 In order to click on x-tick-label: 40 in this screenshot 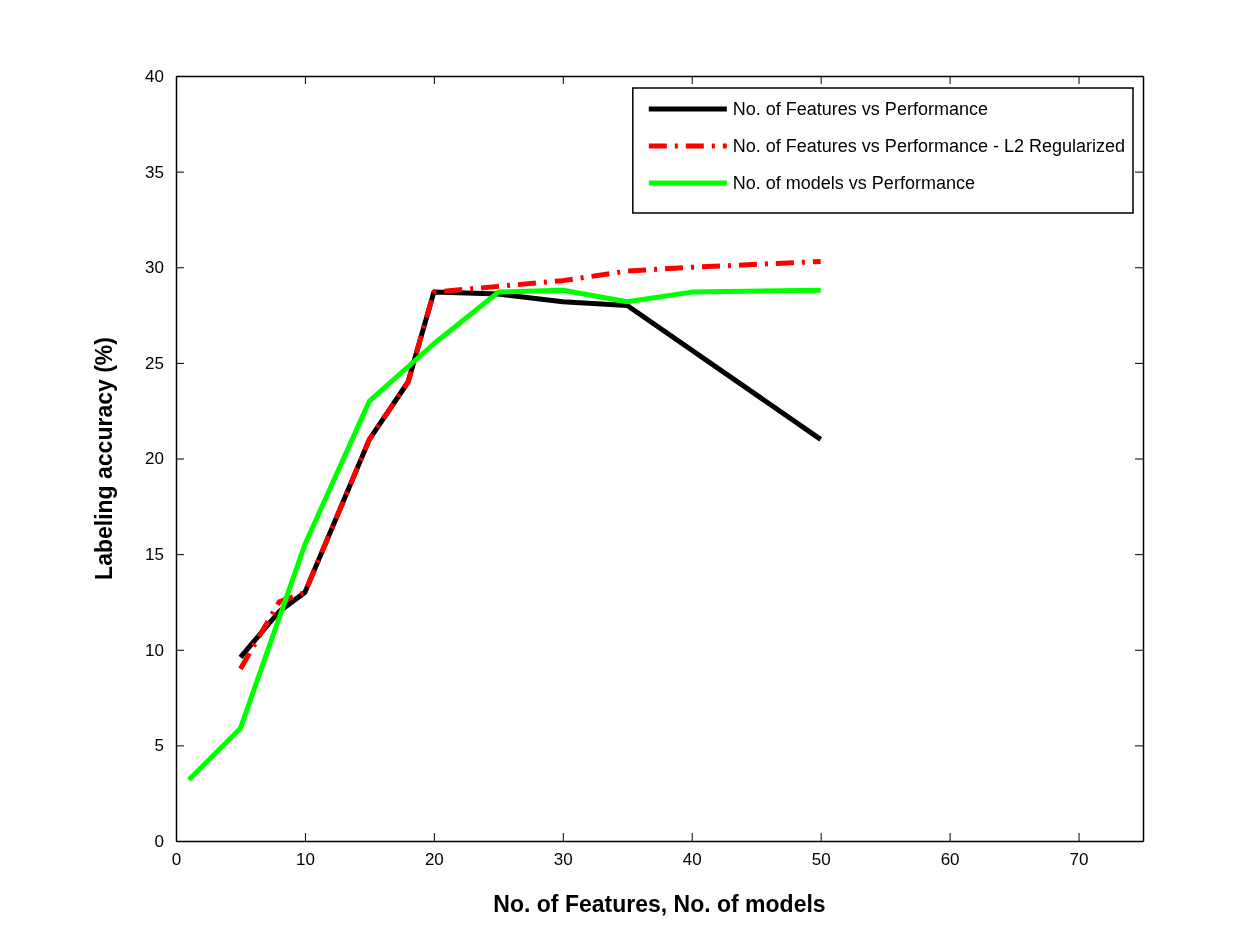, I will do `click(692, 860)`.